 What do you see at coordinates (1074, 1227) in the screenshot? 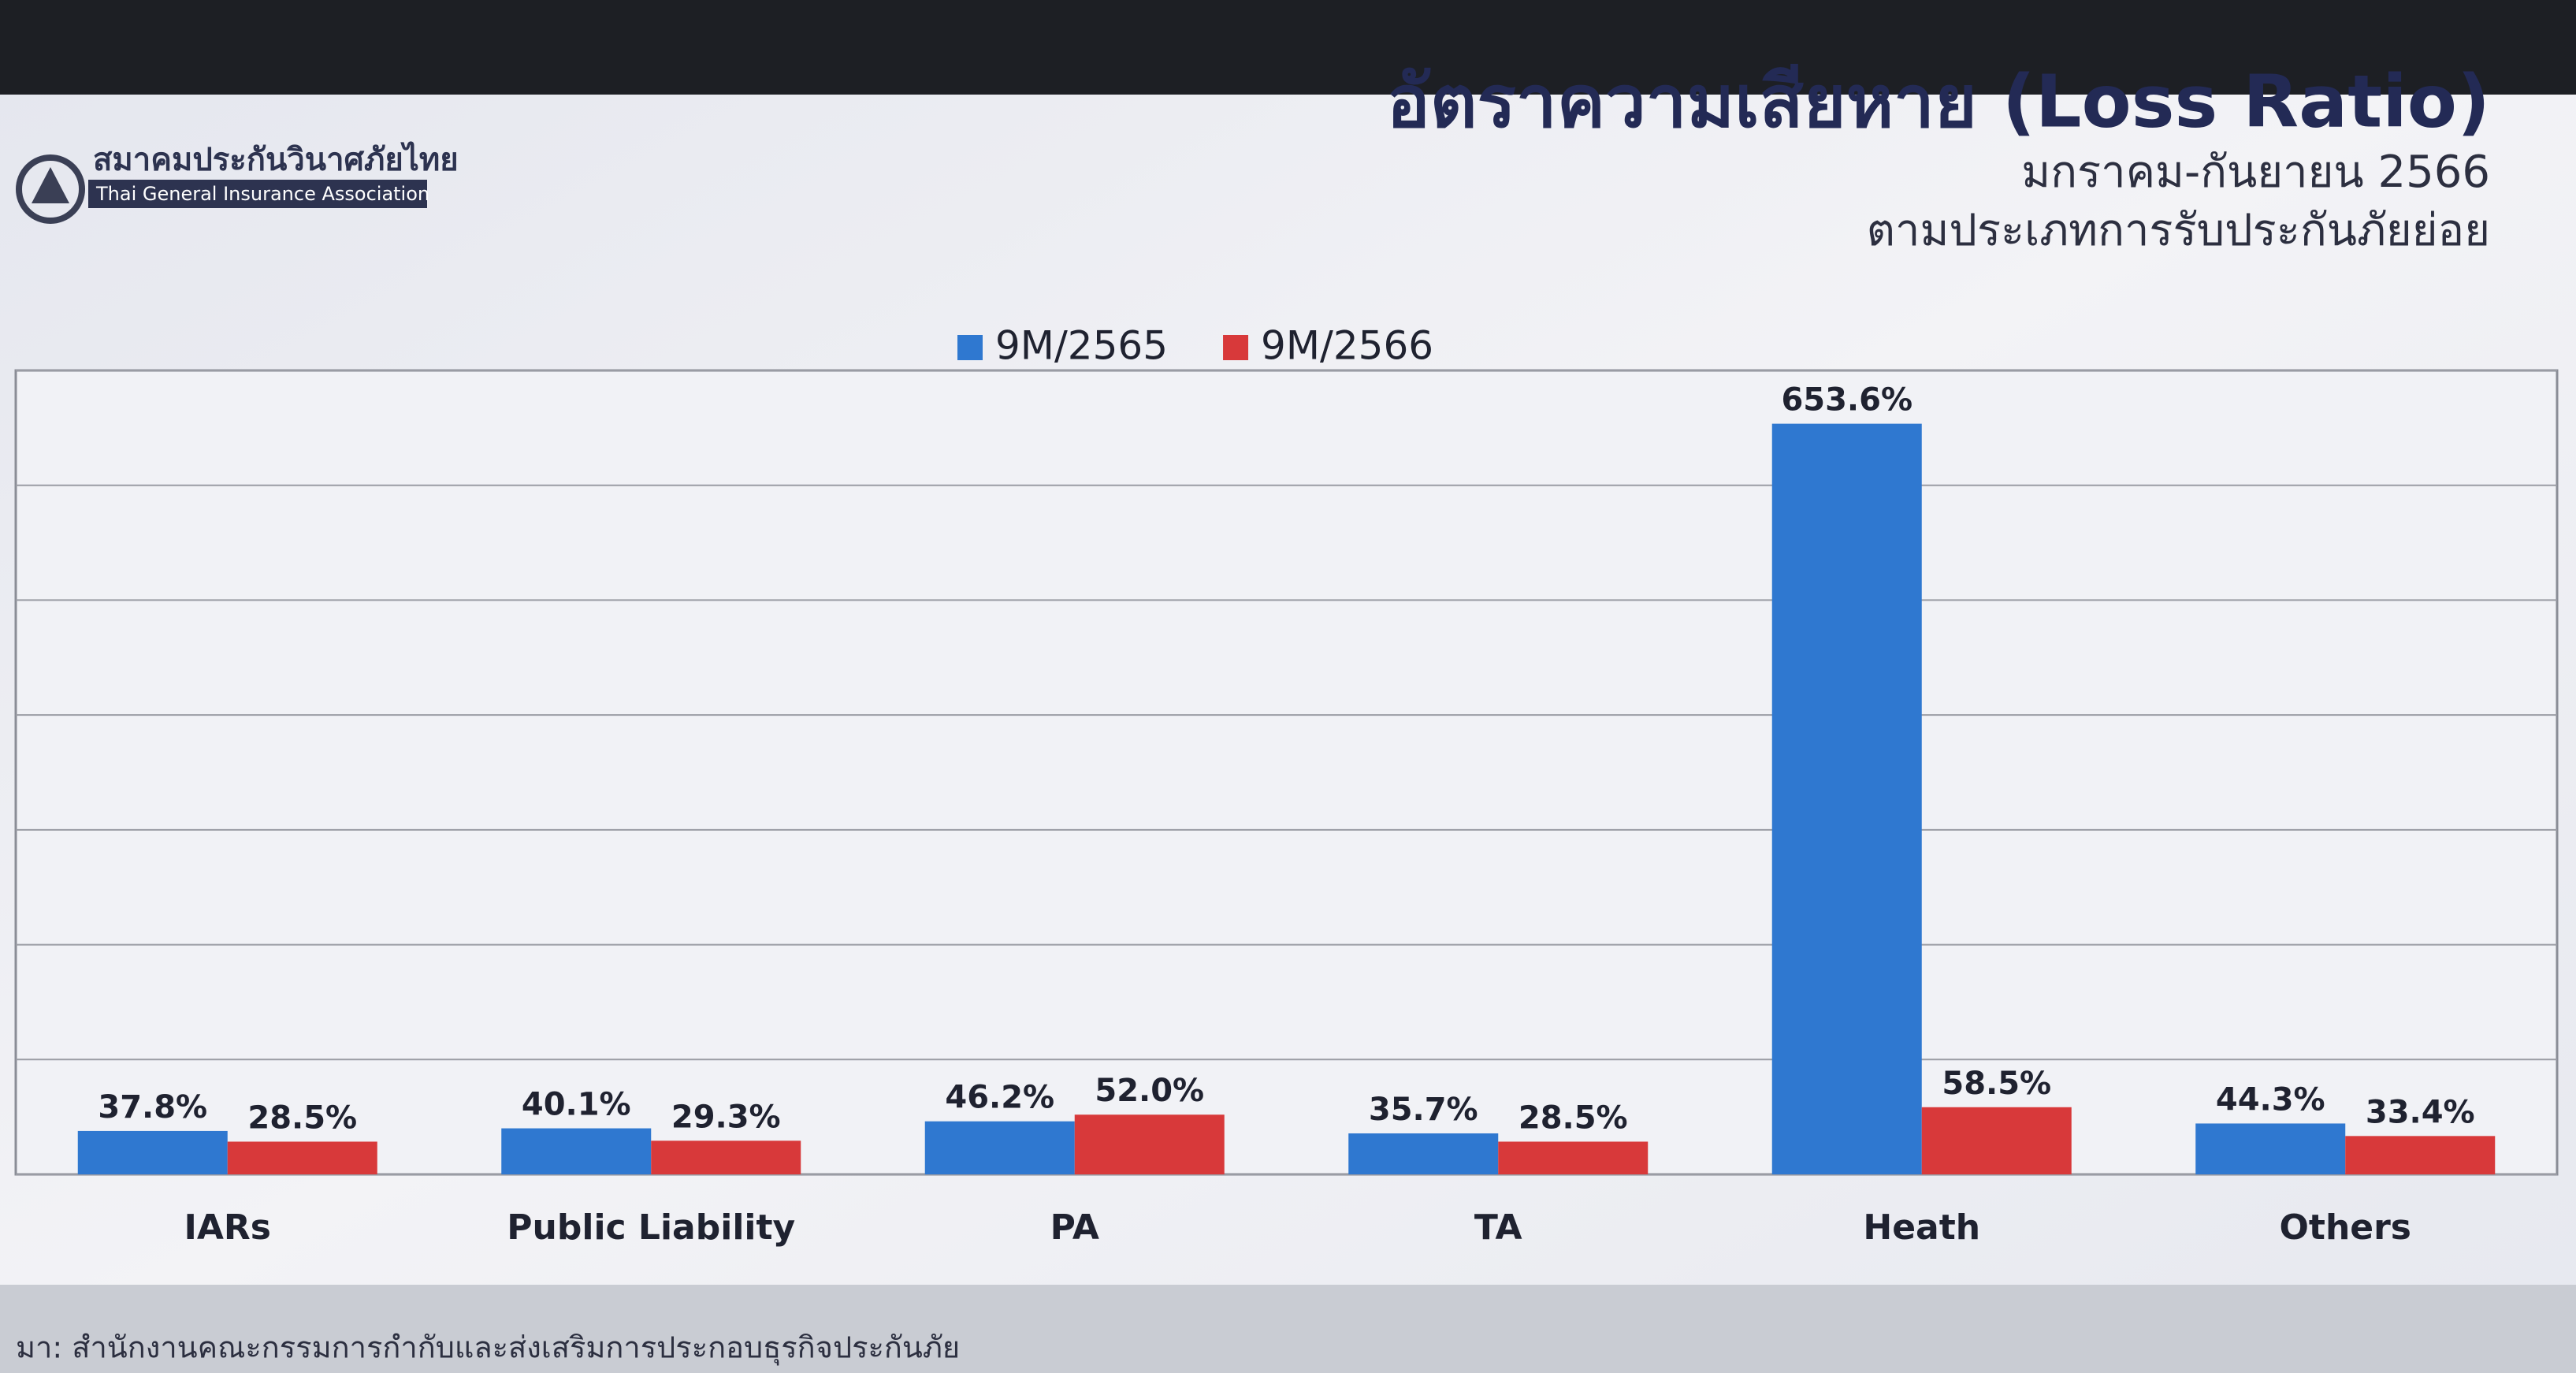
I see `x-tick-label: PA` at bounding box center [1074, 1227].